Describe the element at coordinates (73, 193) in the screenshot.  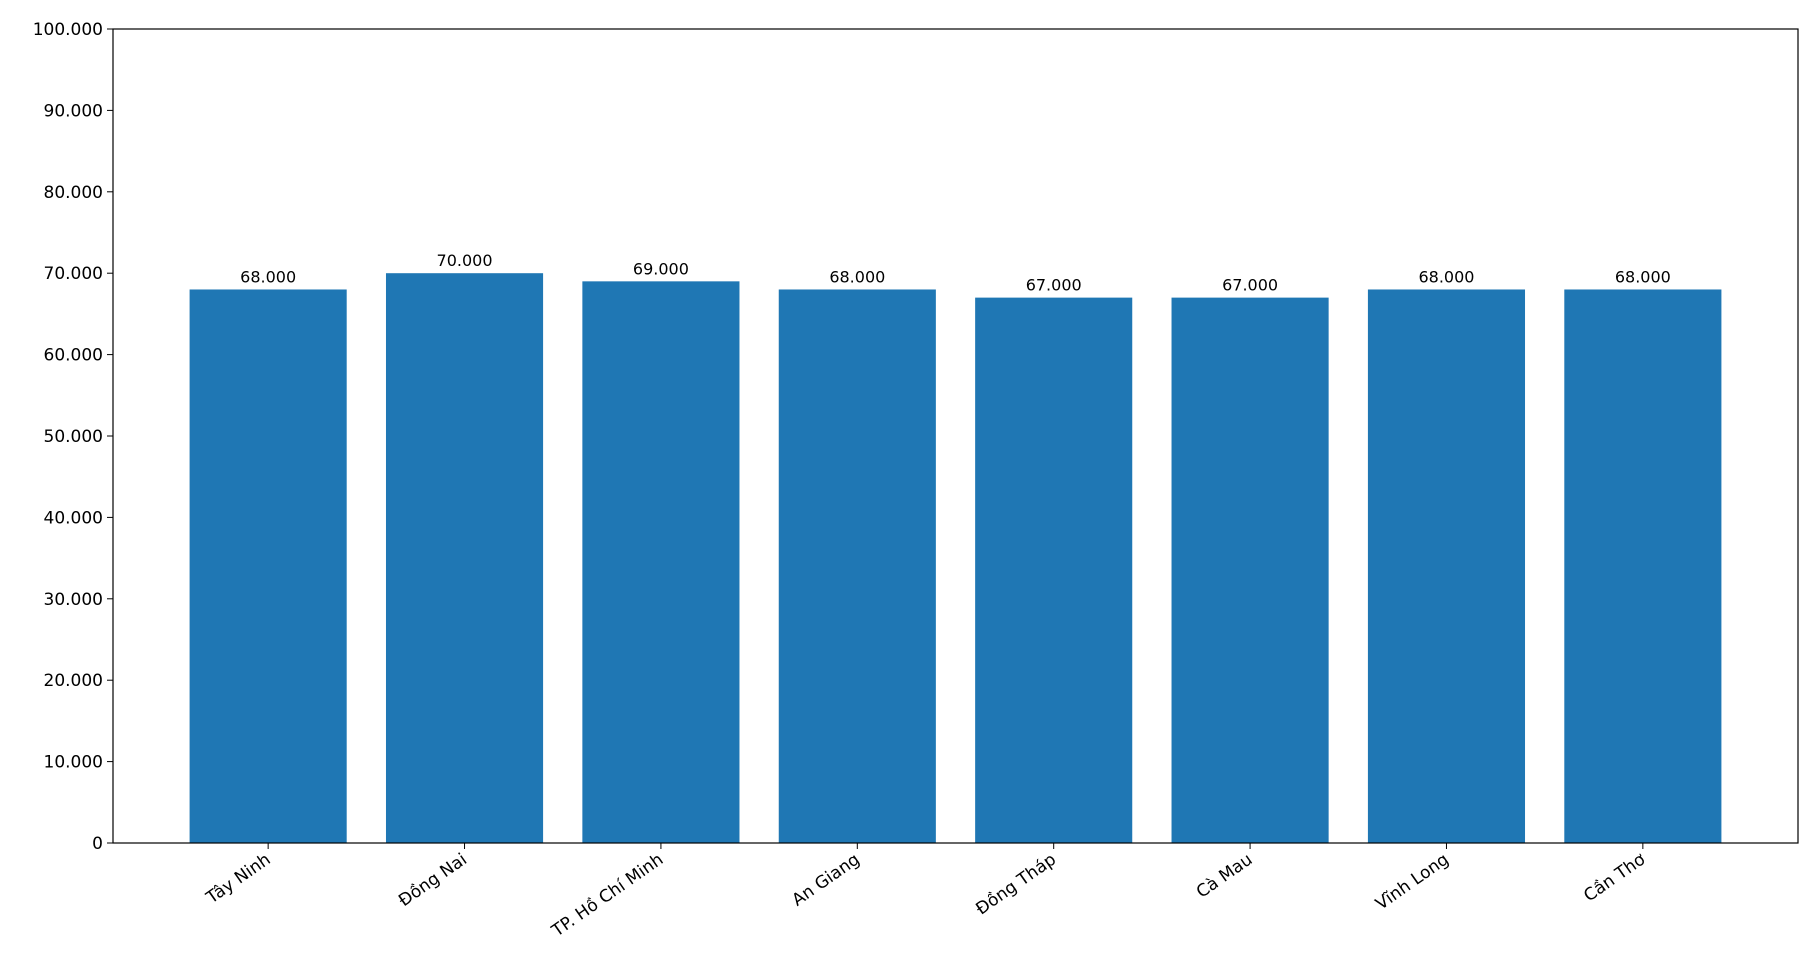
I see `y-tick-label: 80.000` at that location.